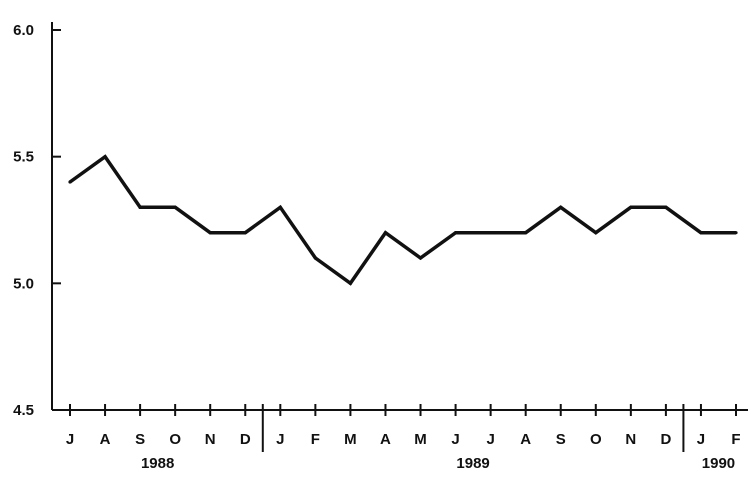  What do you see at coordinates (23, 30) in the screenshot?
I see `y-tick-label: 6.0` at bounding box center [23, 30].